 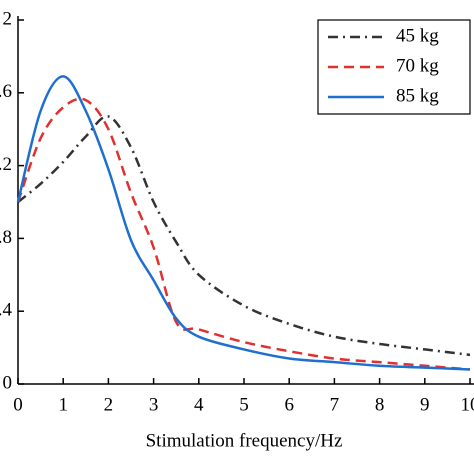 I want to click on legend-label: 70 kg, so click(x=417, y=65).